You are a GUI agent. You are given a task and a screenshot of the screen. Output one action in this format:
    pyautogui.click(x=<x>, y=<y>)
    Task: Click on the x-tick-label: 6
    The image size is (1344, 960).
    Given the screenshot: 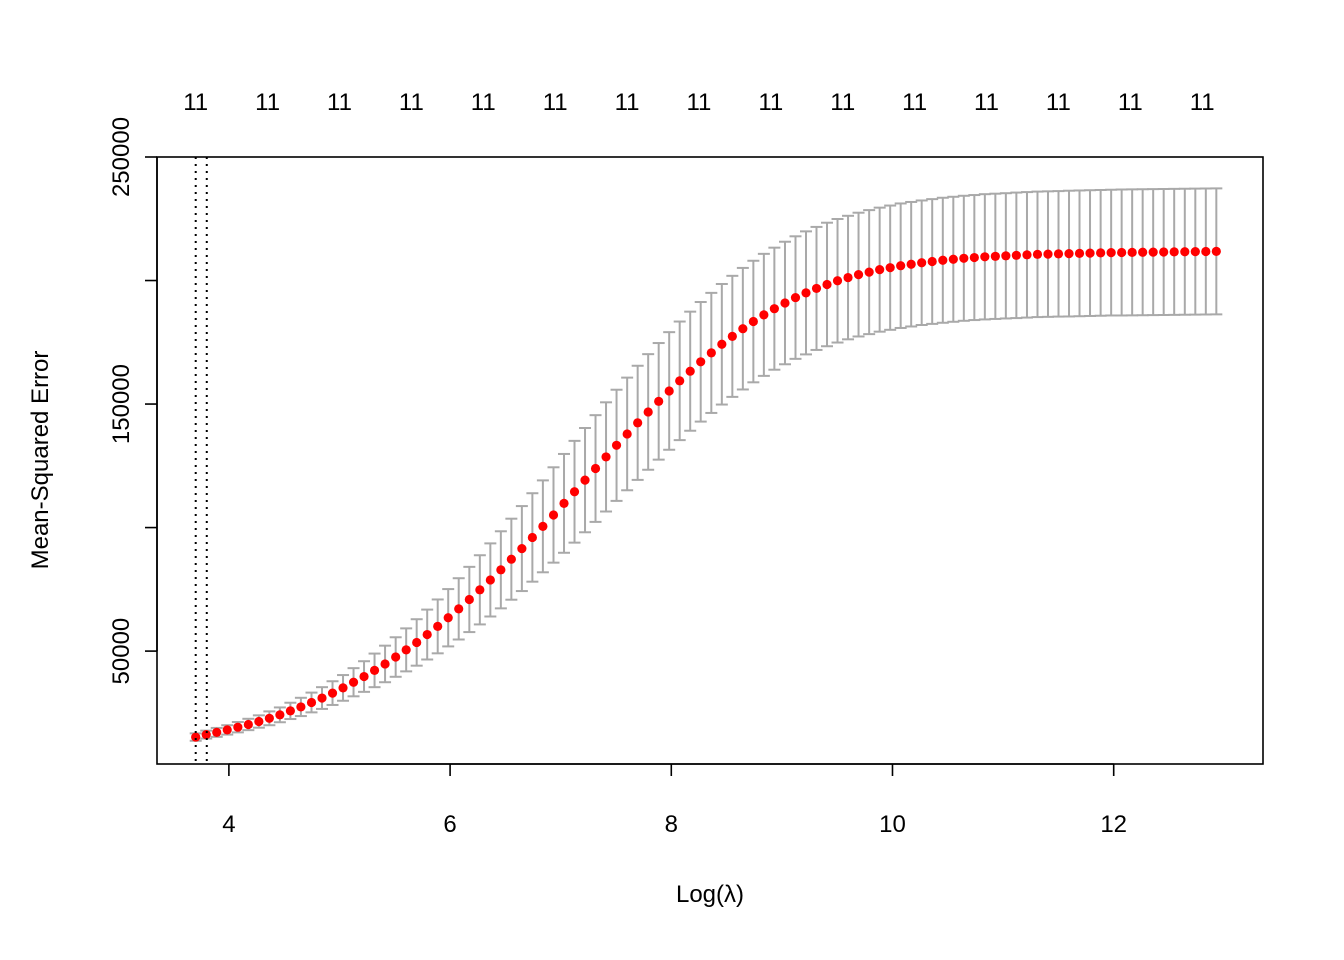 What is the action you would take?
    pyautogui.click(x=449, y=824)
    